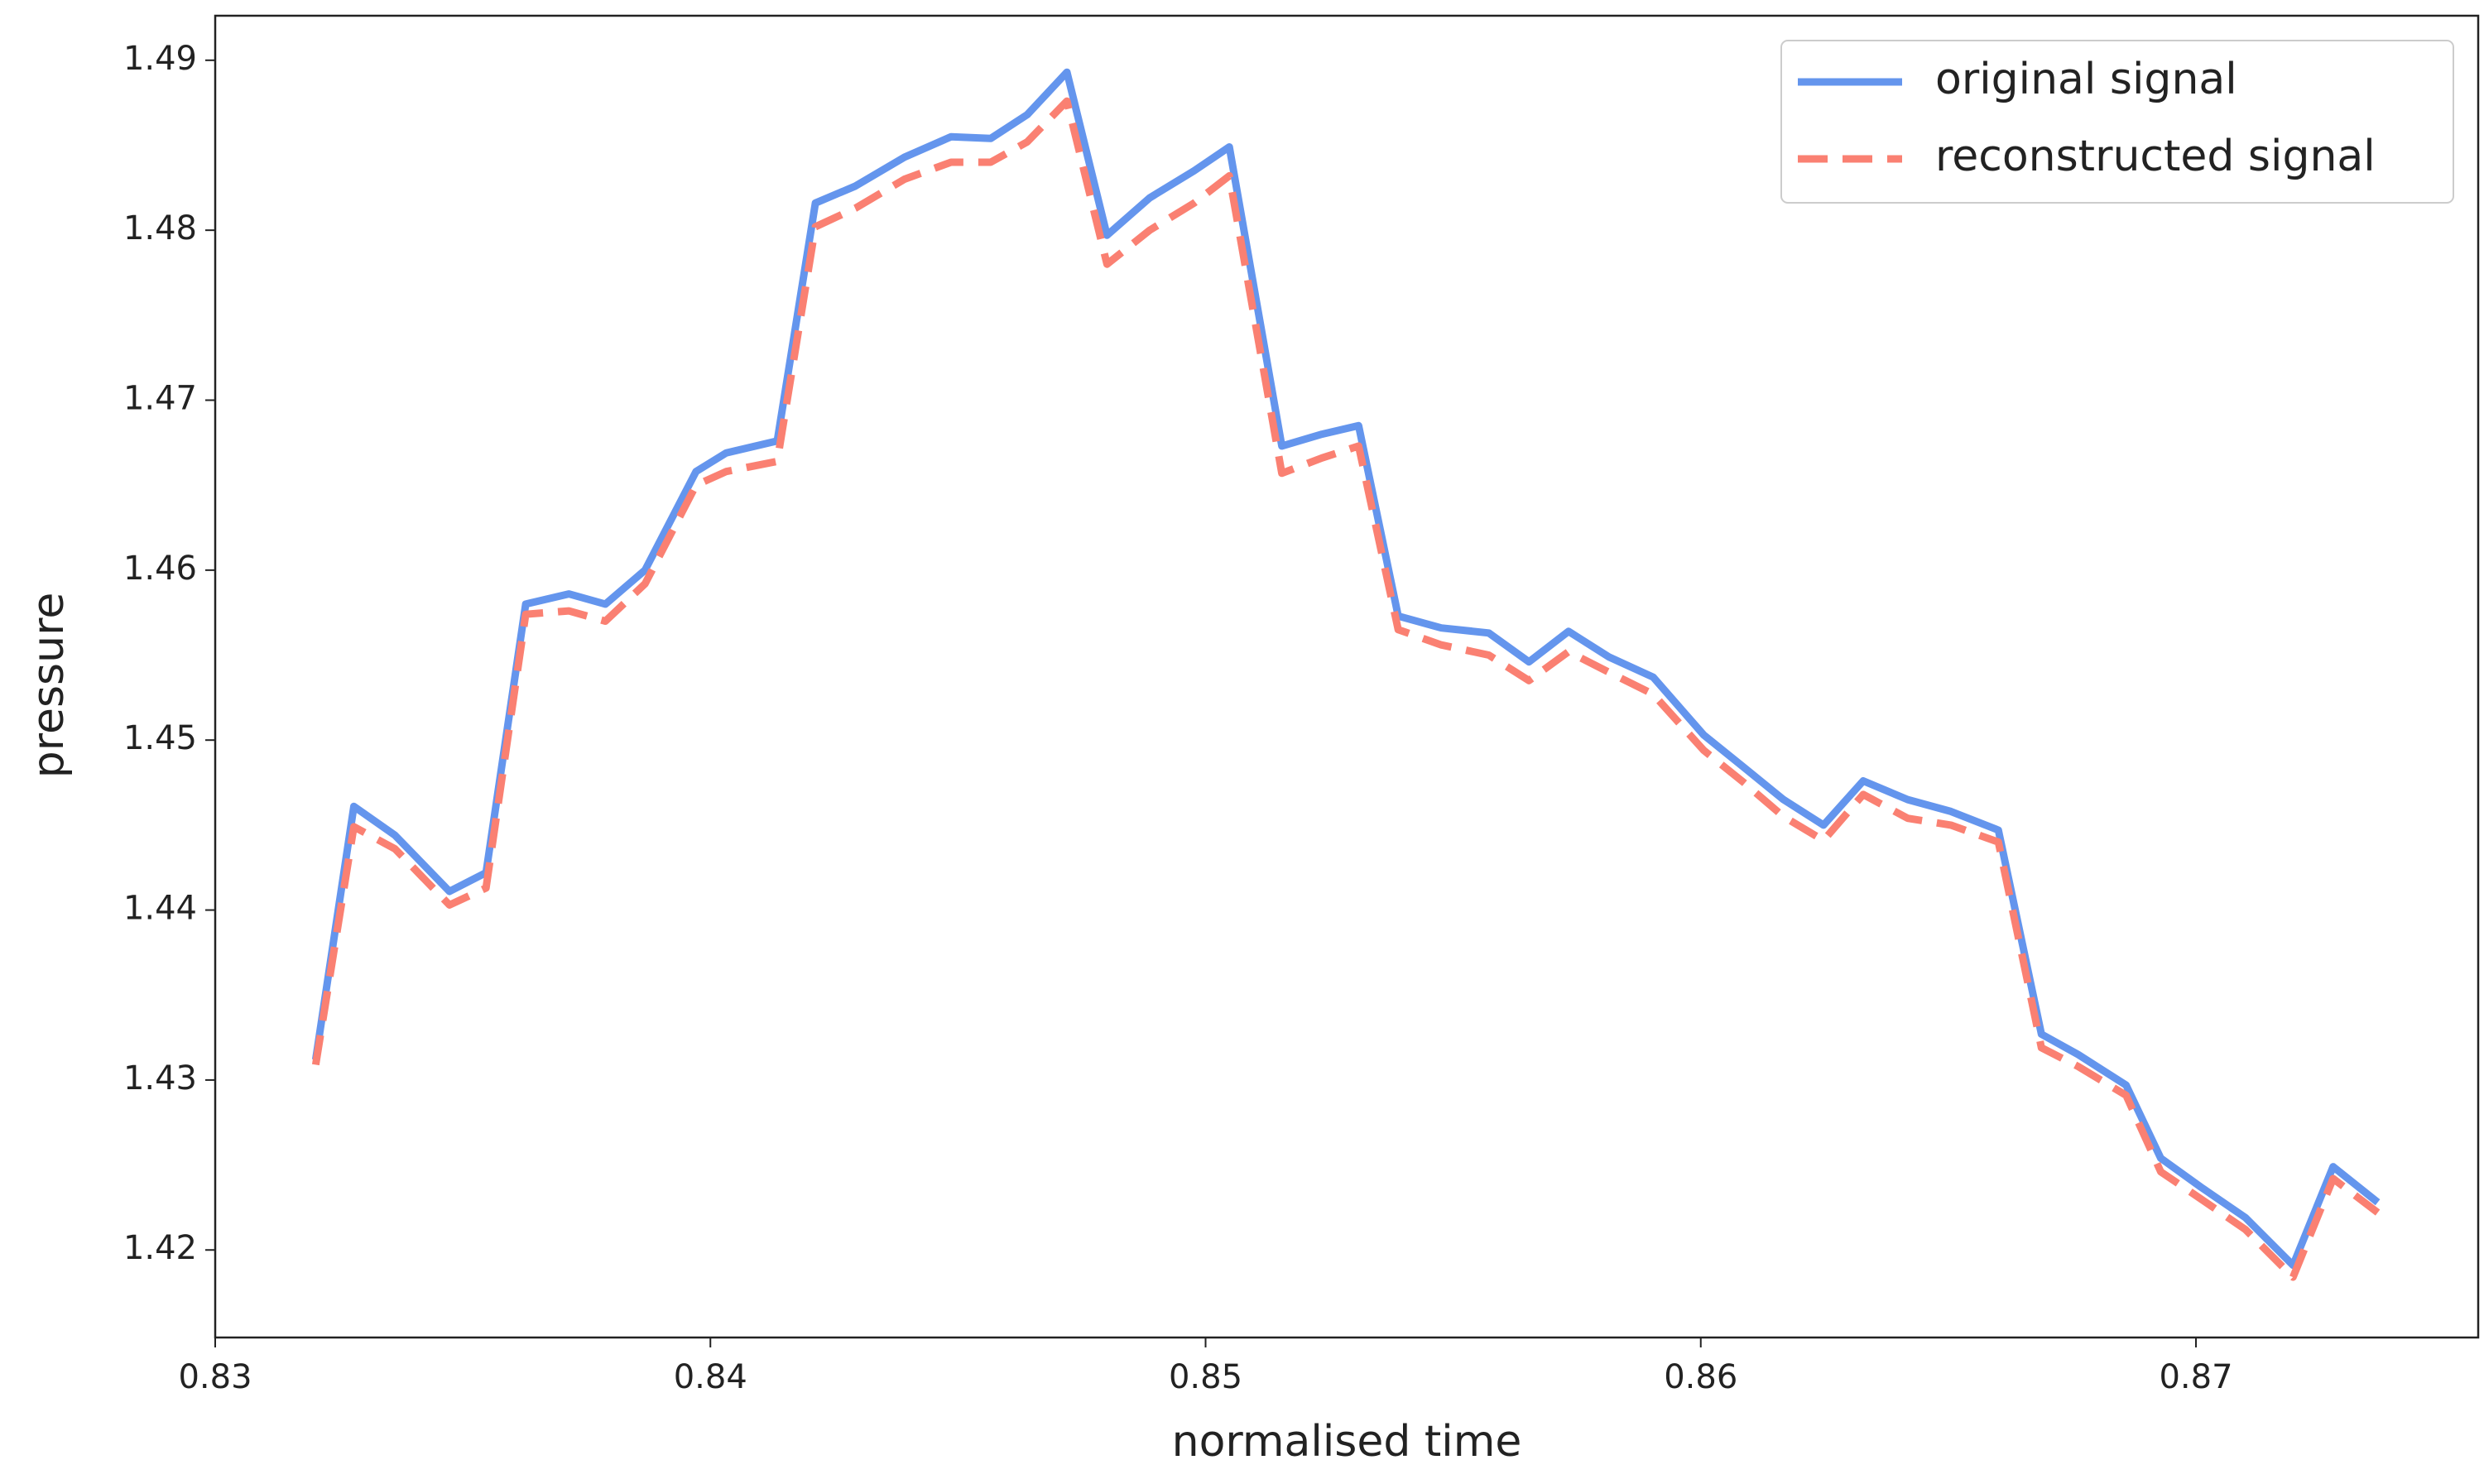 The image size is (2484, 1484). I want to click on y-axis-label: pressure, so click(49, 686).